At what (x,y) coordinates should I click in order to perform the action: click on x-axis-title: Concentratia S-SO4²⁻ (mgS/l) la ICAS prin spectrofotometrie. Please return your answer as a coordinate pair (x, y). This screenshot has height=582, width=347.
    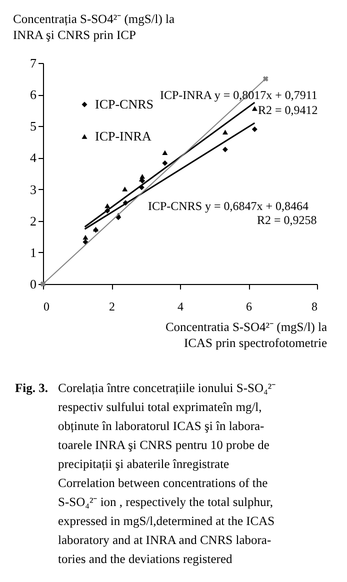
    Looking at the image, I should click on (246, 335).